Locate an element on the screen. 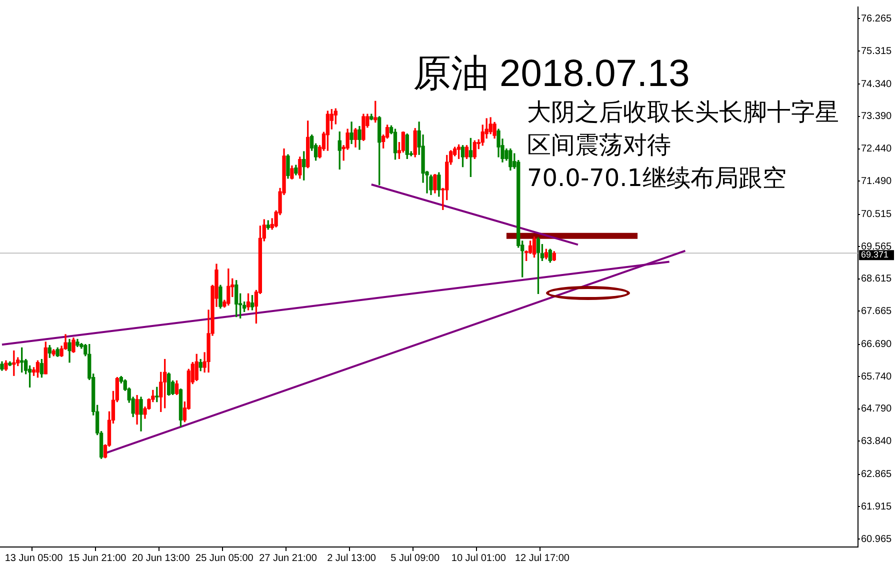  y-tick-label: 62.865 is located at coordinates (876, 474).